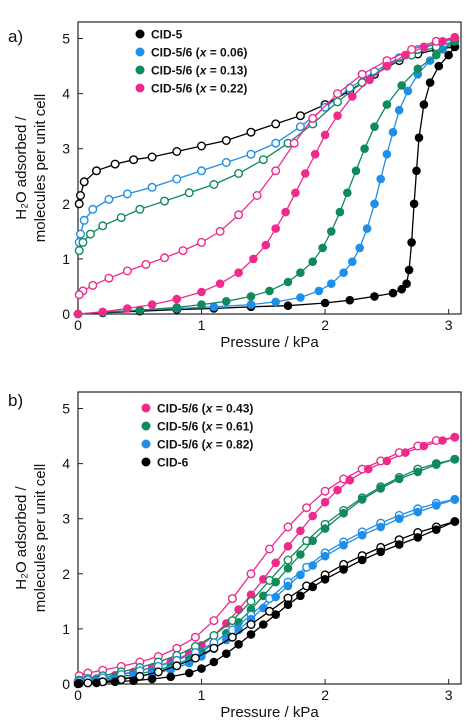 The image size is (473, 723). Describe the element at coordinates (66, 574) in the screenshot. I see `y-tick-label: 2` at that location.